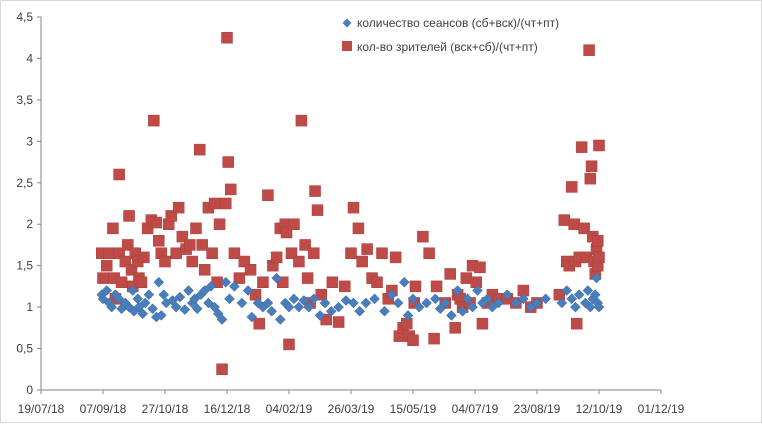 Image resolution: width=762 pixels, height=424 pixels. Describe the element at coordinates (599, 409) in the screenshot. I see `x-tick-label: 12/10/19` at that location.